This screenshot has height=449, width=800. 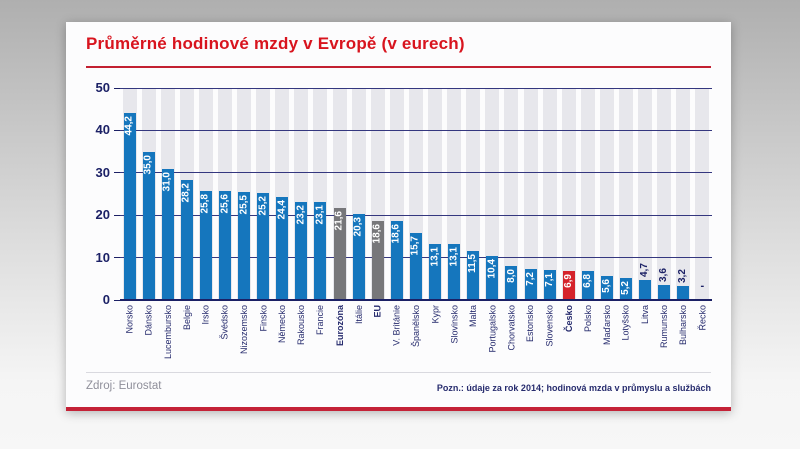 What do you see at coordinates (454, 257) in the screenshot?
I see `bar-value-label: 13,1` at bounding box center [454, 257].